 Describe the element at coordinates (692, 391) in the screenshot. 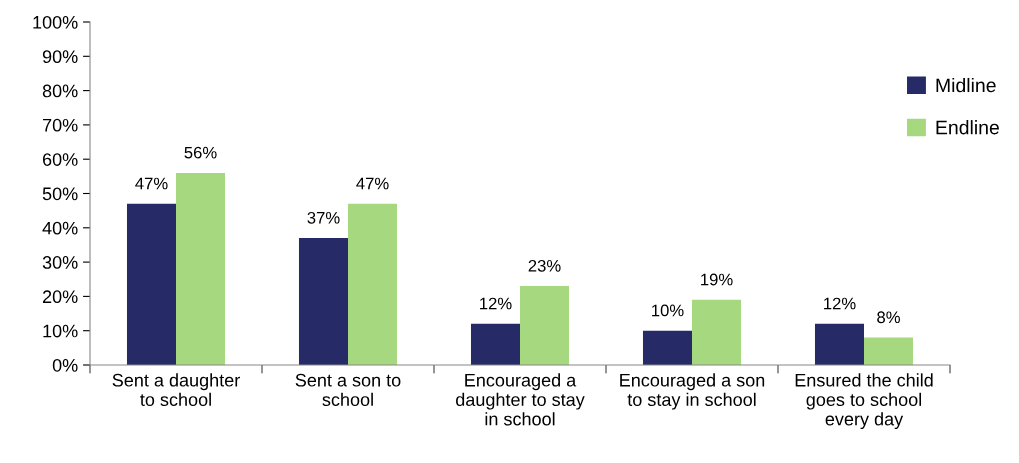

I see `x-tick-label: Encouraged a son to stay in school` at that location.